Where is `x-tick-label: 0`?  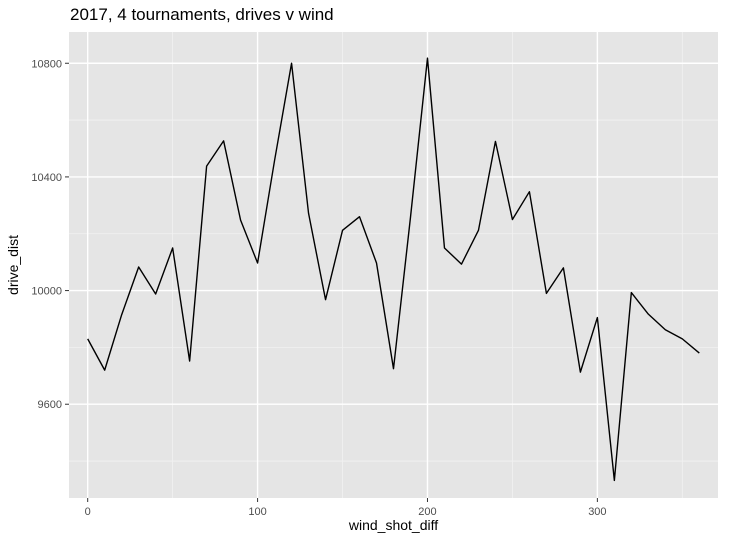 x-tick-label: 0 is located at coordinates (88, 512).